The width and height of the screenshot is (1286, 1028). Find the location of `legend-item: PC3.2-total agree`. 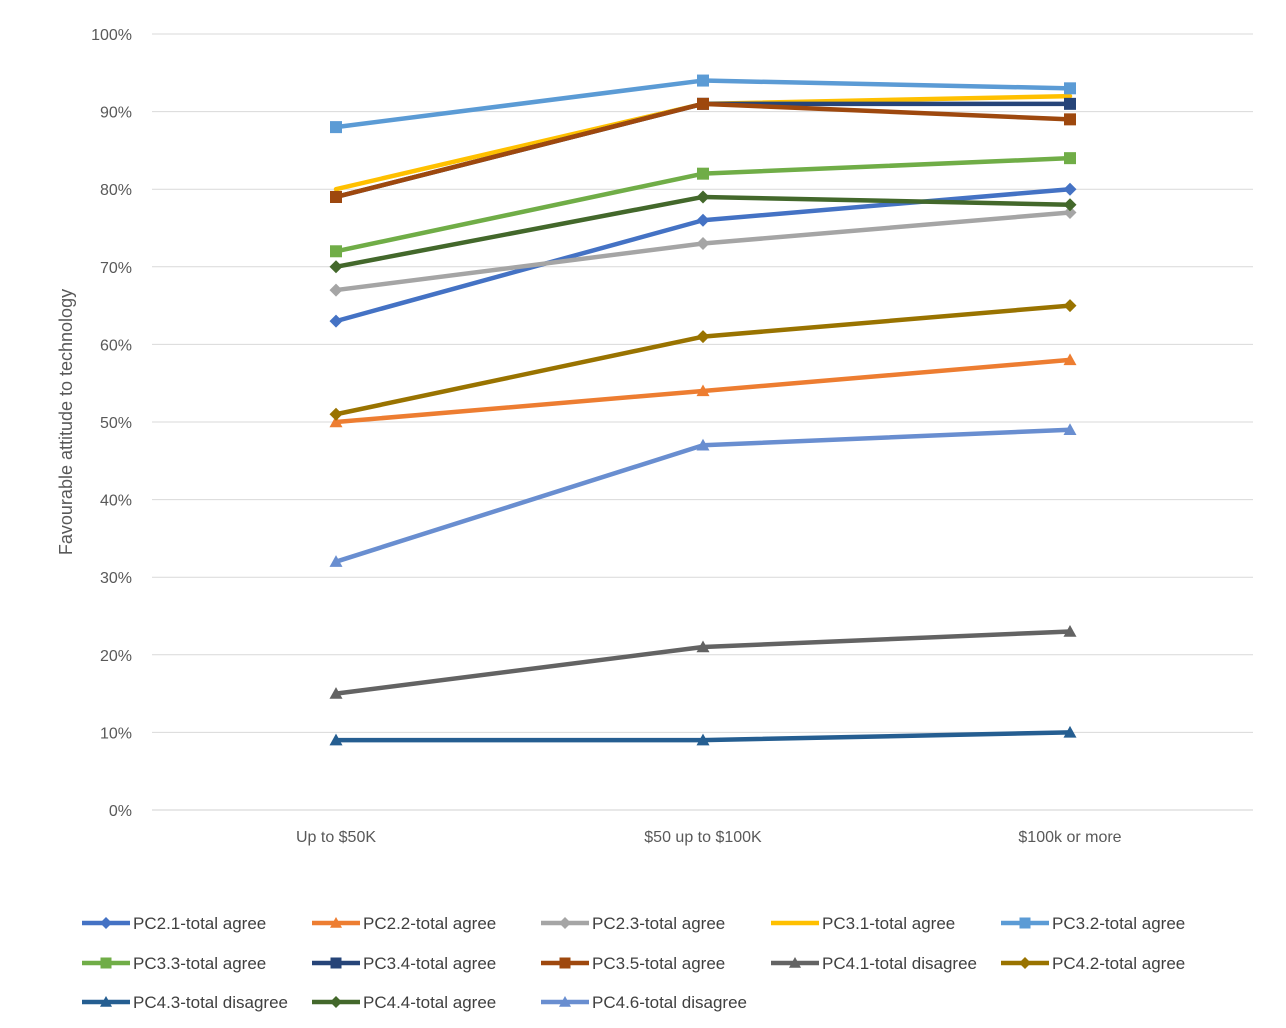

legend-item: PC3.2-total agree is located at coordinates (1093, 923).